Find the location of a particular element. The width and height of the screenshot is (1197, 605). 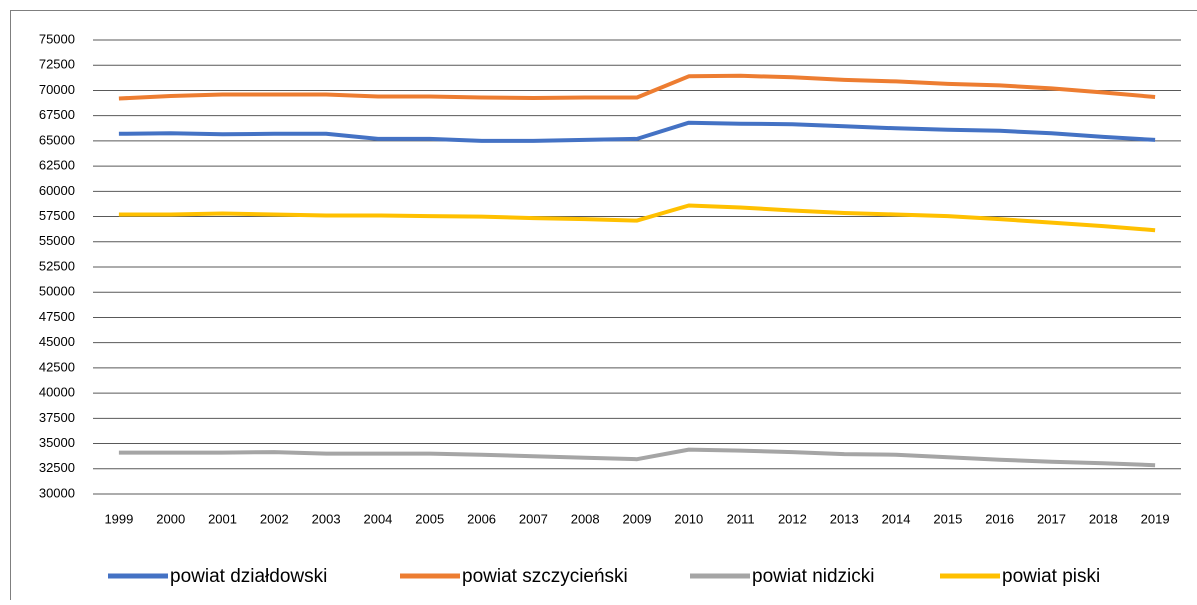

y-tick-label: 30000 is located at coordinates (57, 492).